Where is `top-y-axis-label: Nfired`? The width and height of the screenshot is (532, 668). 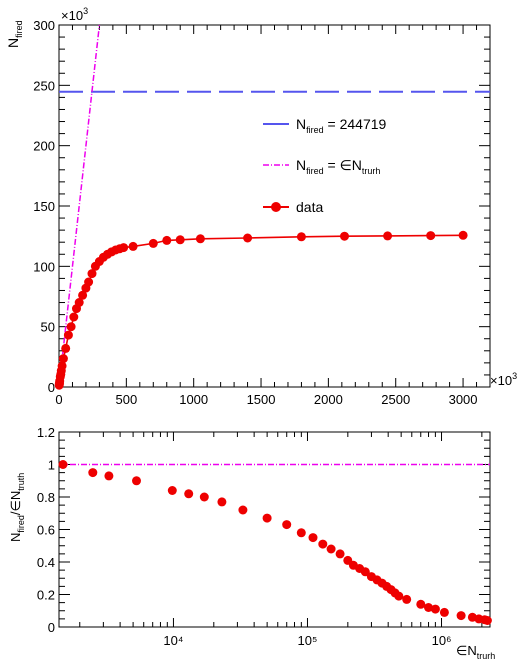 top-y-axis-label: Nfired is located at coordinates (14, 34).